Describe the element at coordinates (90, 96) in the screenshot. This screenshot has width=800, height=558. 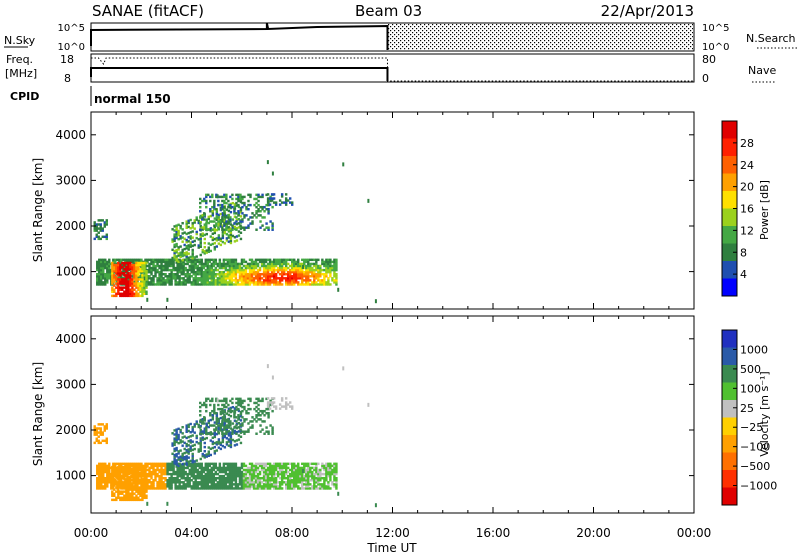
I see `cpid-row: CPID normal 150` at that location.